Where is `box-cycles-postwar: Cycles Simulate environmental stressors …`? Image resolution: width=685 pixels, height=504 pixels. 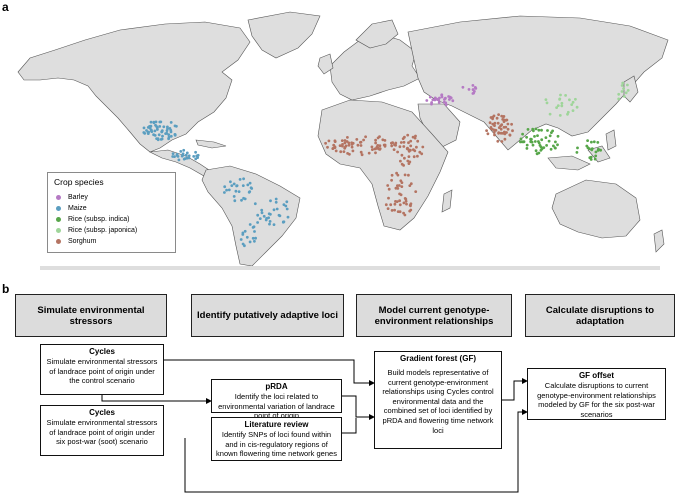 box-cycles-postwar: Cycles Simulate environmental stressors … is located at coordinates (102, 430).